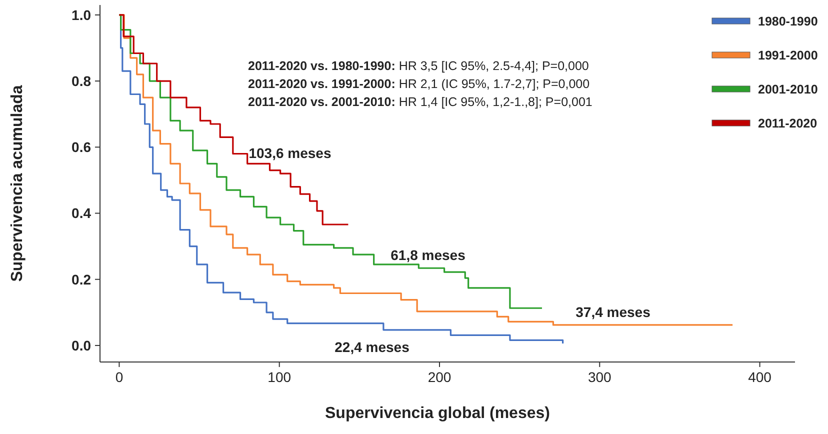  What do you see at coordinates (788, 21) in the screenshot?
I see `legend-label: 1980-1990` at bounding box center [788, 21].